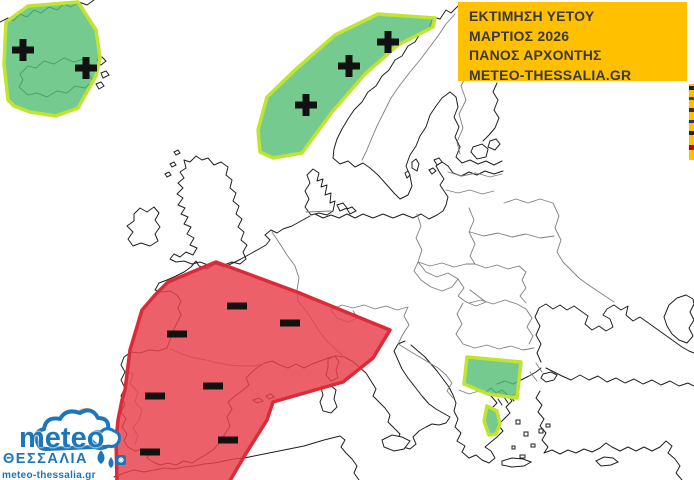 The width and height of the screenshot is (694, 480). Describe the element at coordinates (535, 55) in the screenshot. I see `info-box-author: ΠΑΝΟΣ ΑΡΧΟΝΤΗΣ` at that location.